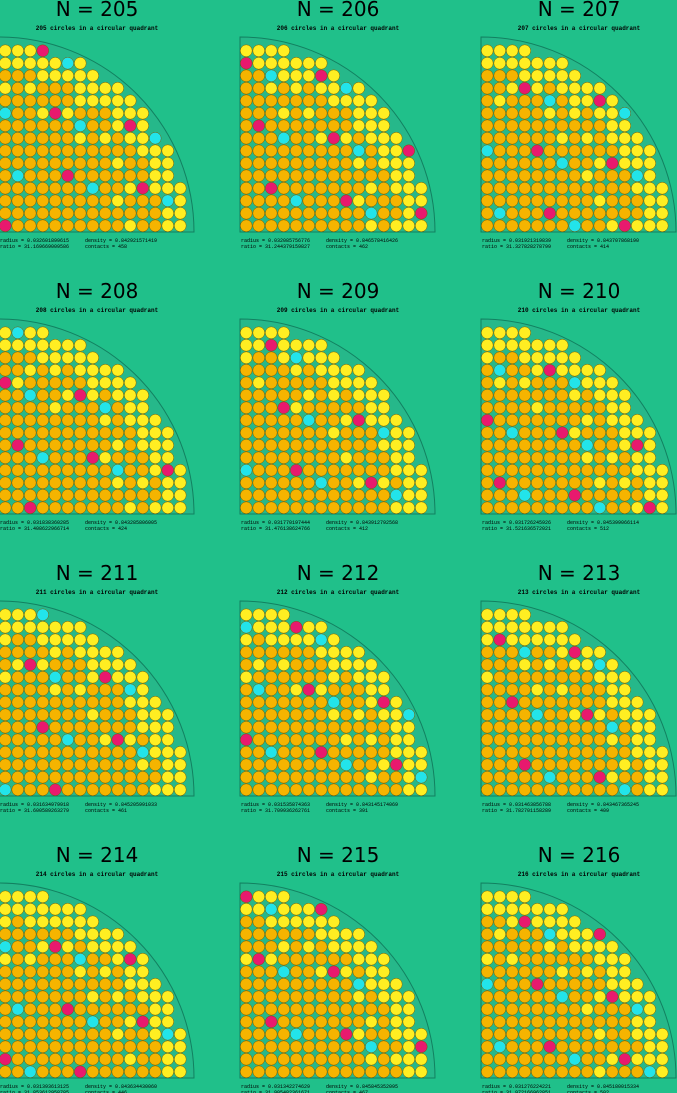 The height and width of the screenshot is (1093, 677). Describe the element at coordinates (97, 310) in the screenshot. I see `panel-subtitle: 208 circles in a circular quadrant` at that location.